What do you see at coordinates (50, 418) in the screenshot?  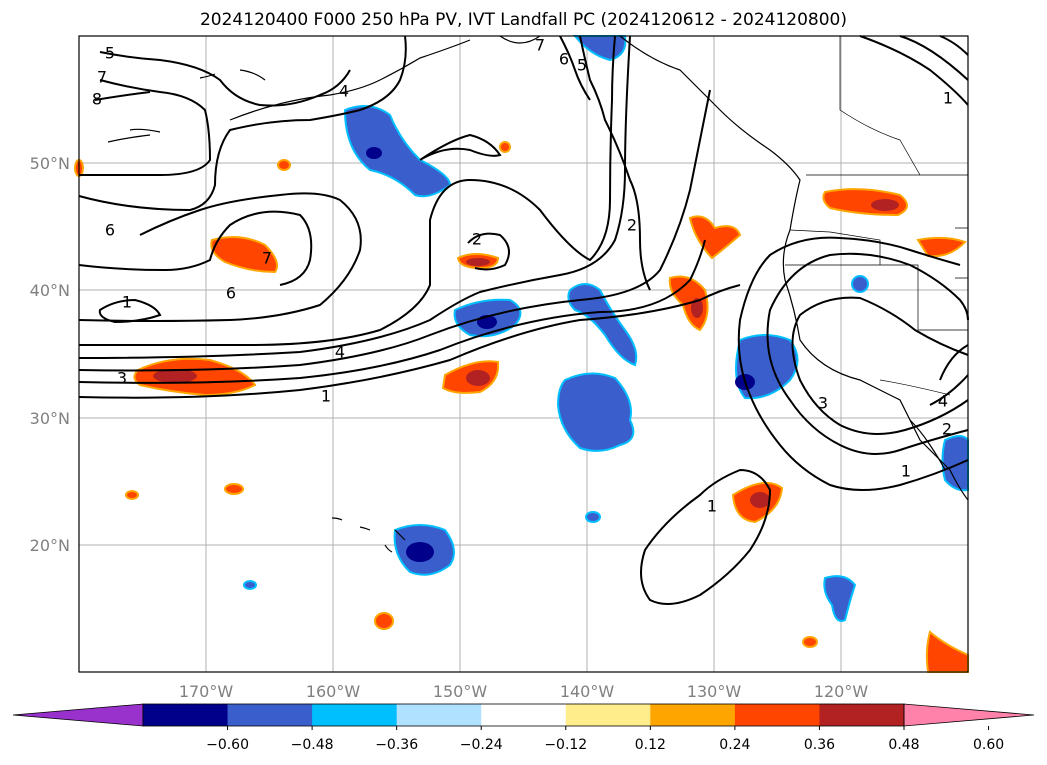 I see `lat-label-30n: 30°N` at bounding box center [50, 418].